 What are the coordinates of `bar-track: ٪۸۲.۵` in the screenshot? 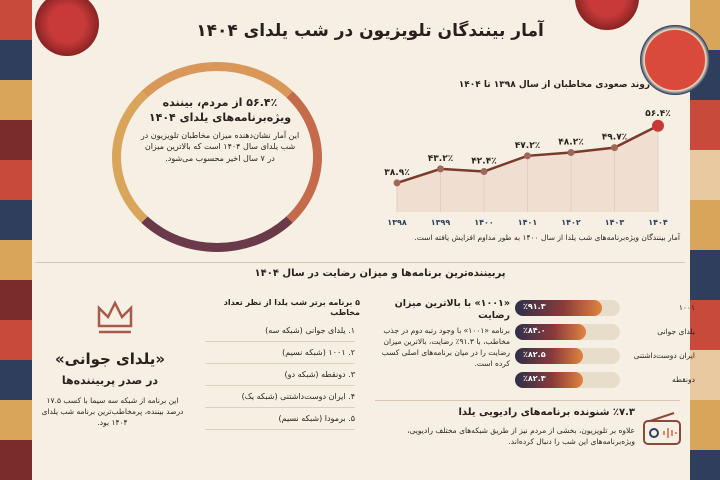 It's located at (567, 356).